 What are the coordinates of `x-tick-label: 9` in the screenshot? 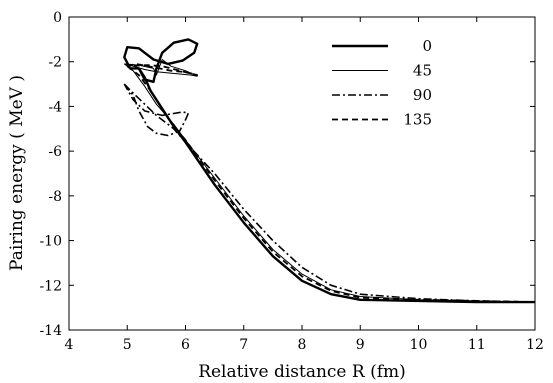 It's located at (360, 345).